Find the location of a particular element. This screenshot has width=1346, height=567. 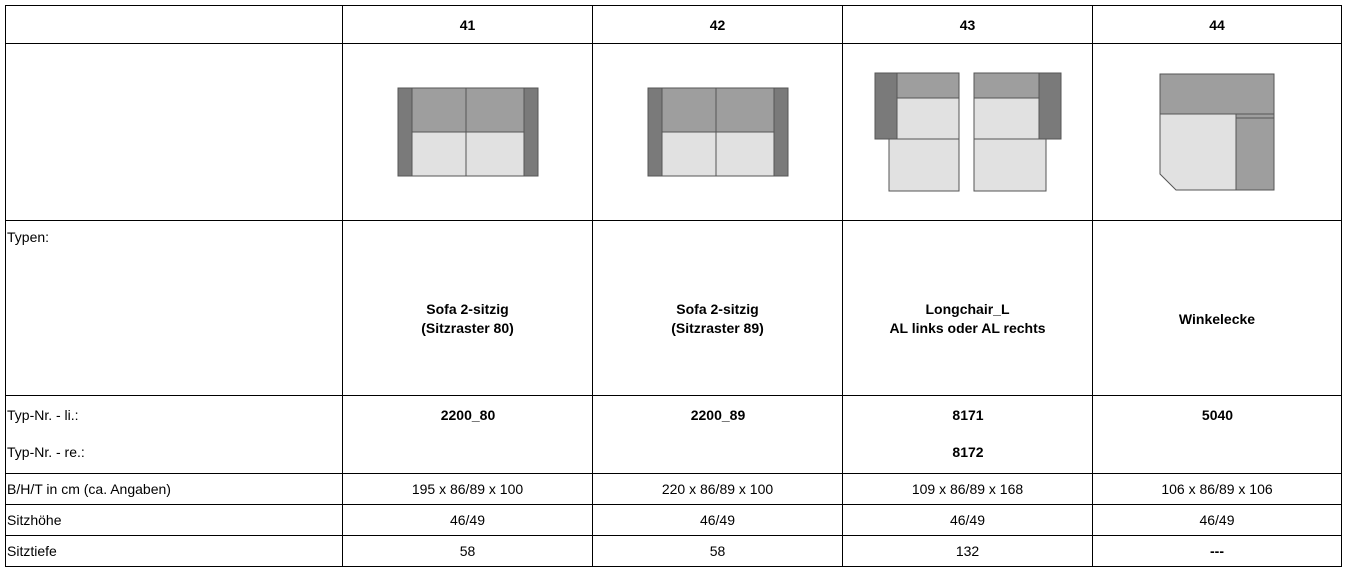

seat-height-row: Sitzhöhe 46/49 46/49 46/49 46/49 is located at coordinates (673, 520).